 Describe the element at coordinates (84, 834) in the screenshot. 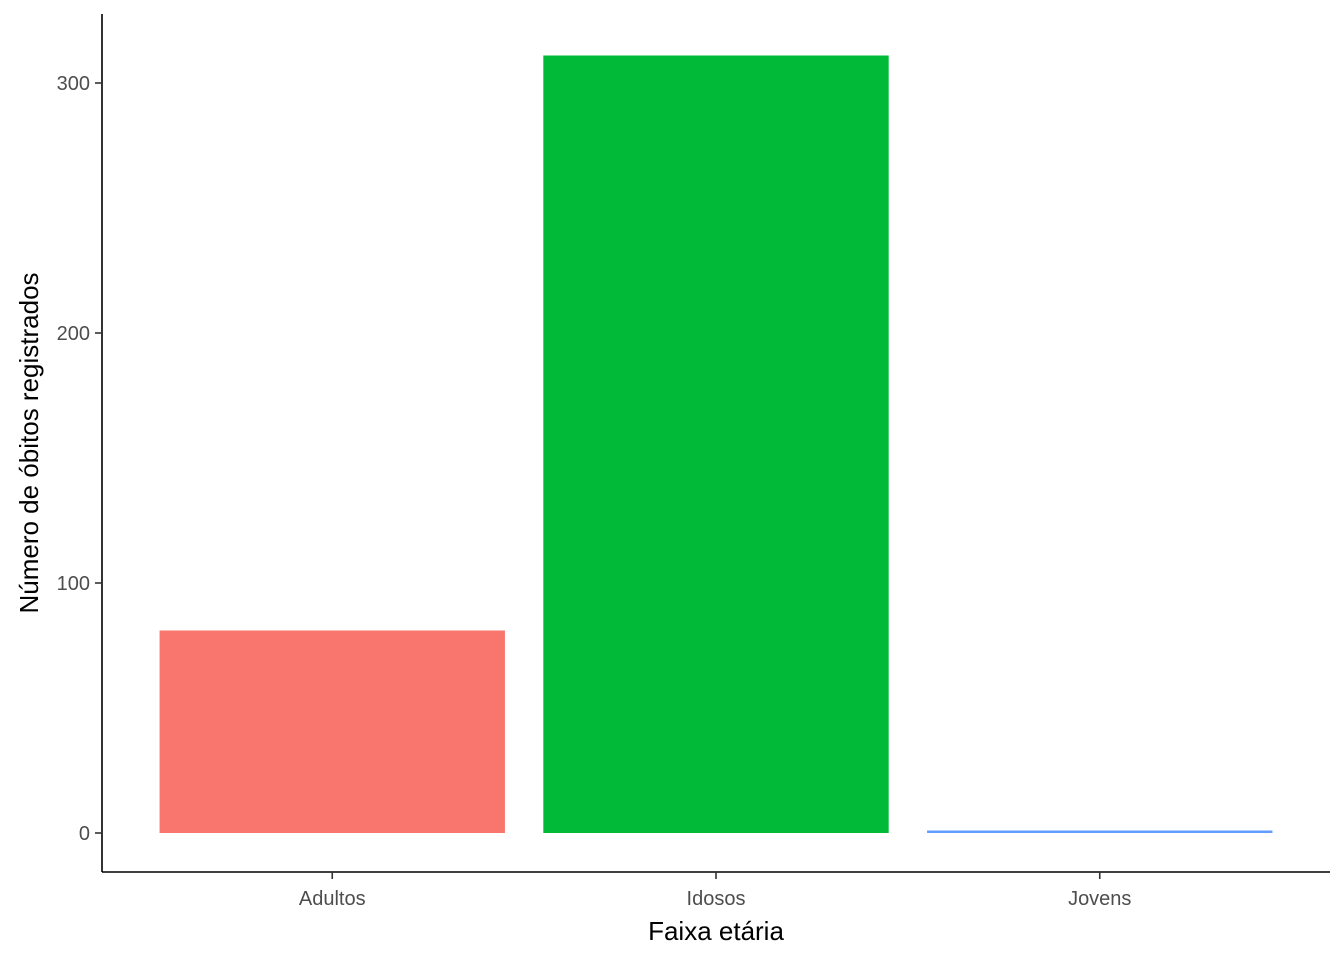

I see `y-tick-label: 0` at that location.